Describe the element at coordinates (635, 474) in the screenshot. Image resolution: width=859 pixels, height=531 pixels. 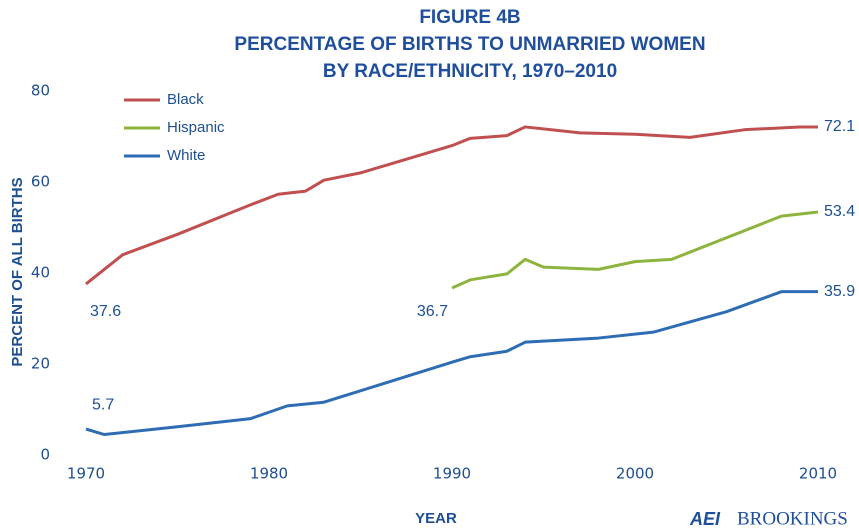
I see `x-tick-label: 2000` at that location.